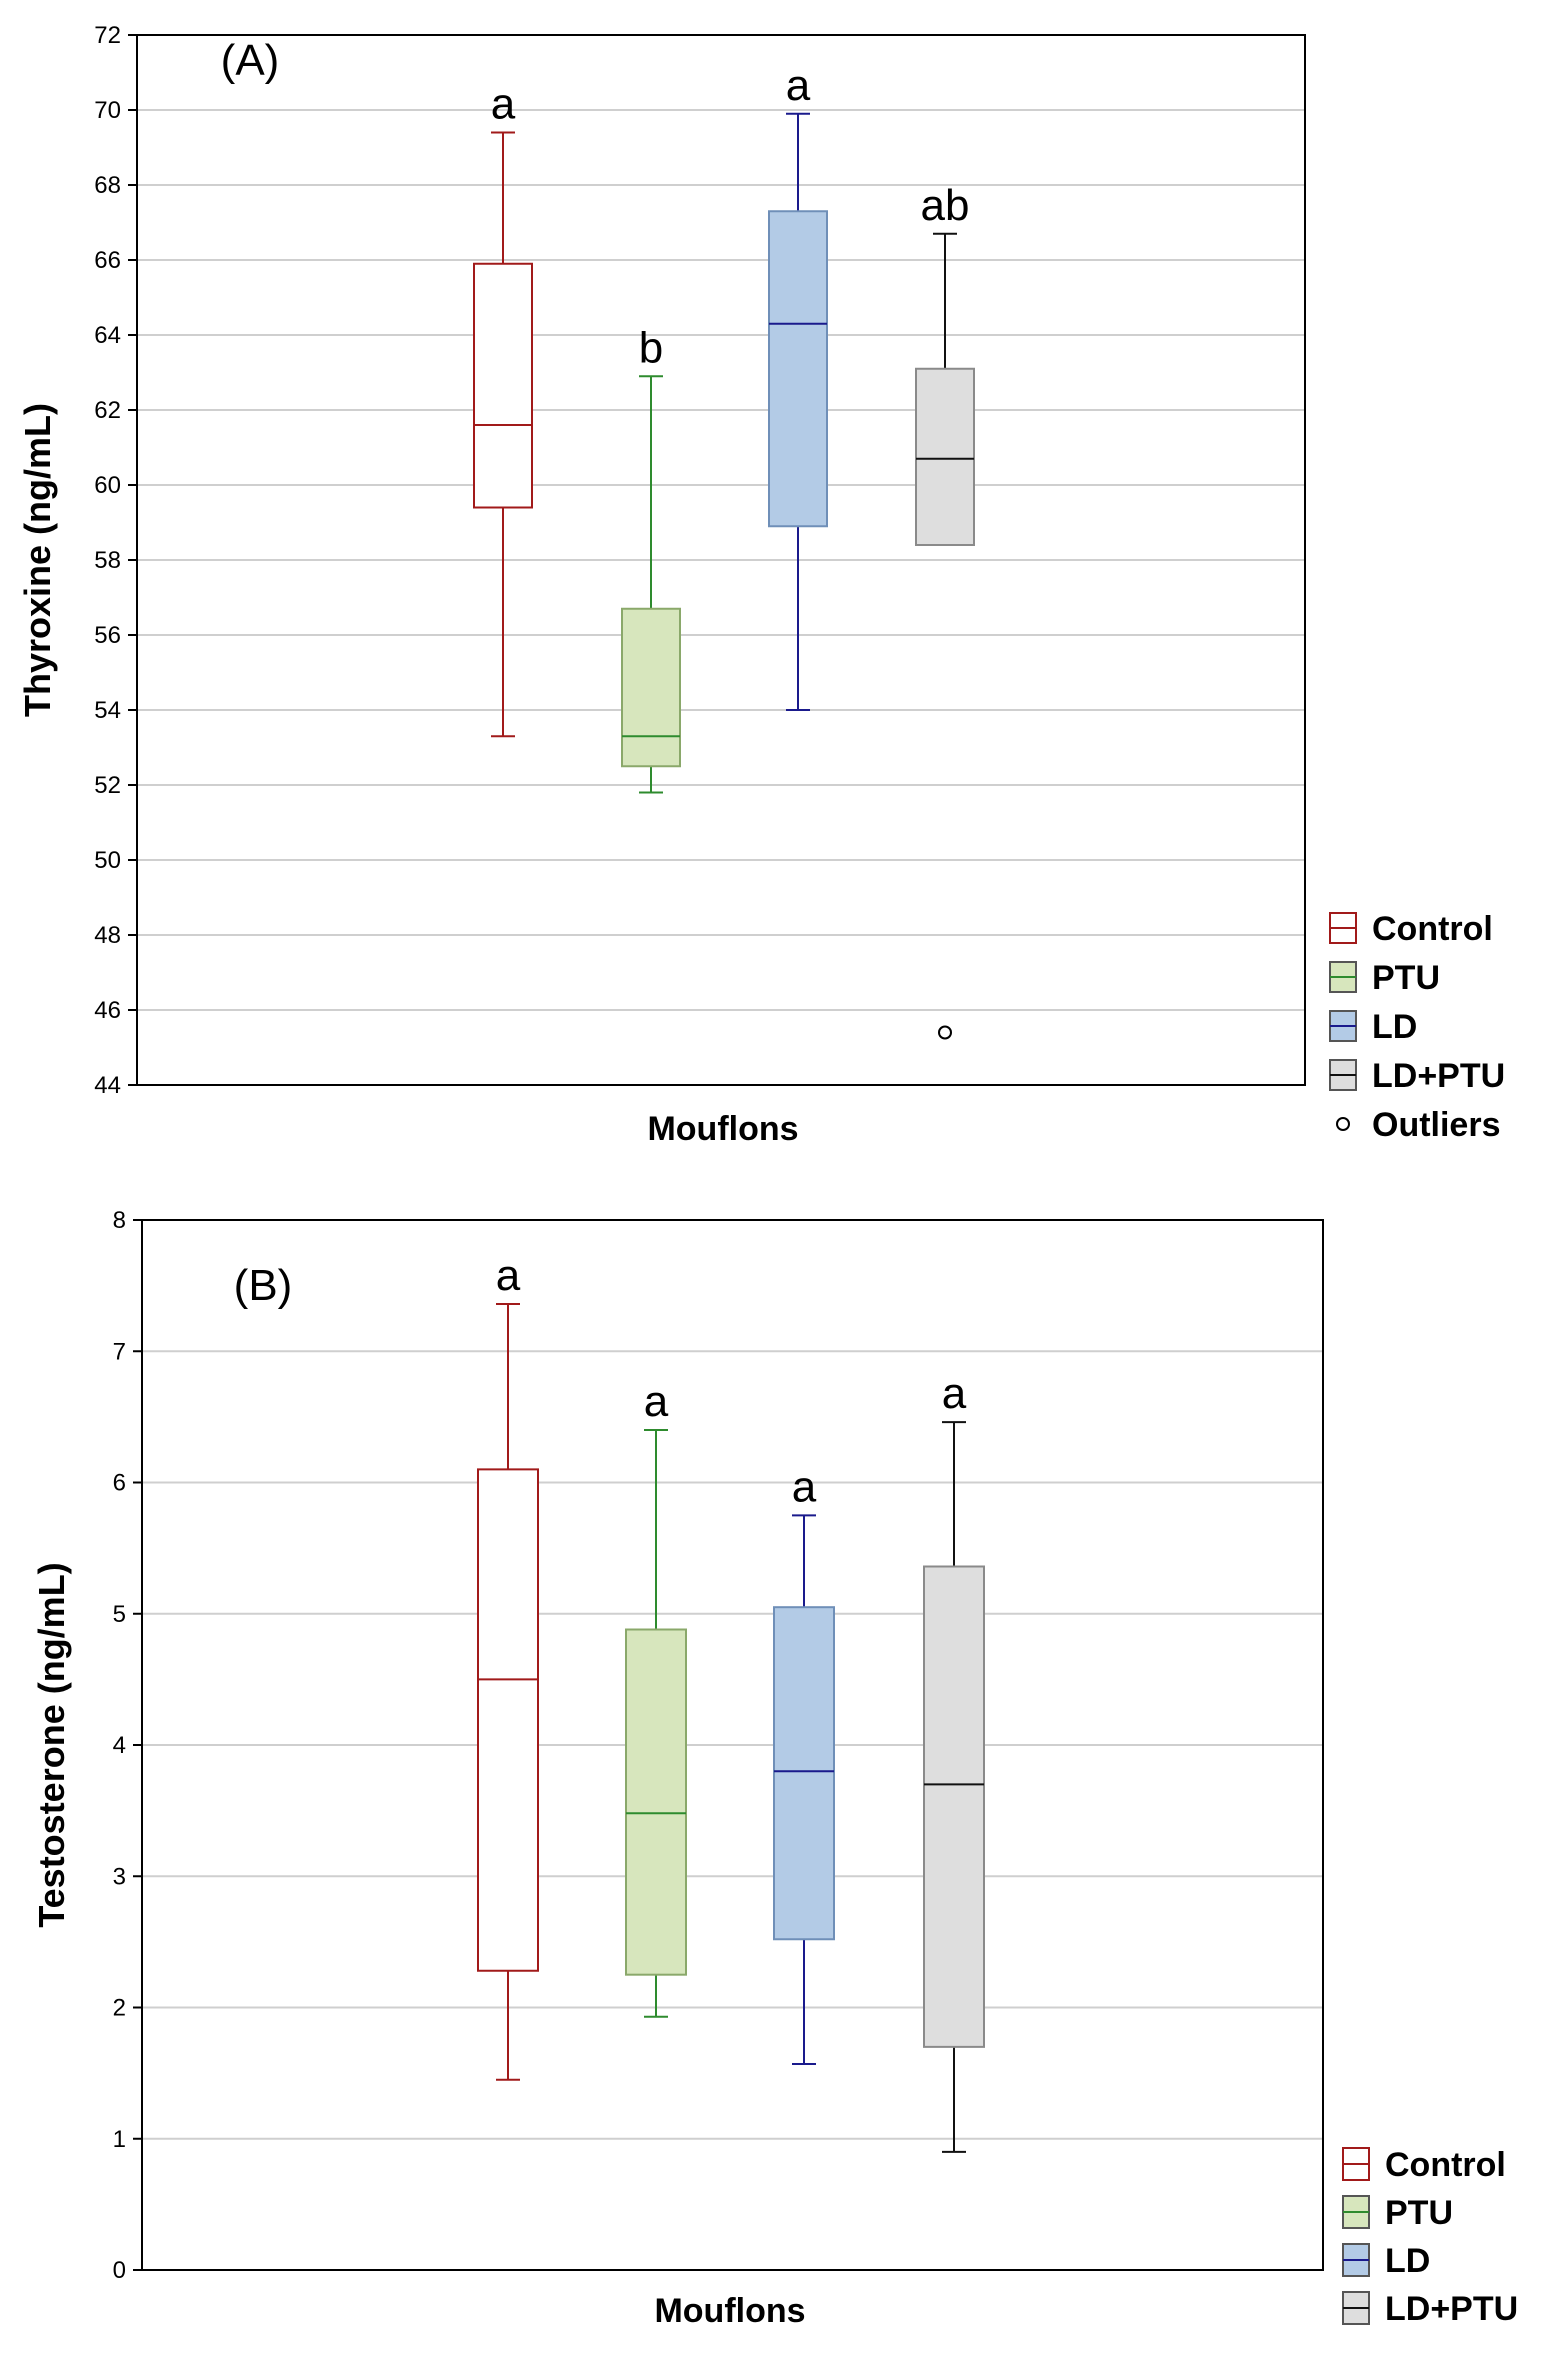  What do you see at coordinates (651, 558) in the screenshot?
I see `p1-box-ptu: b` at bounding box center [651, 558].